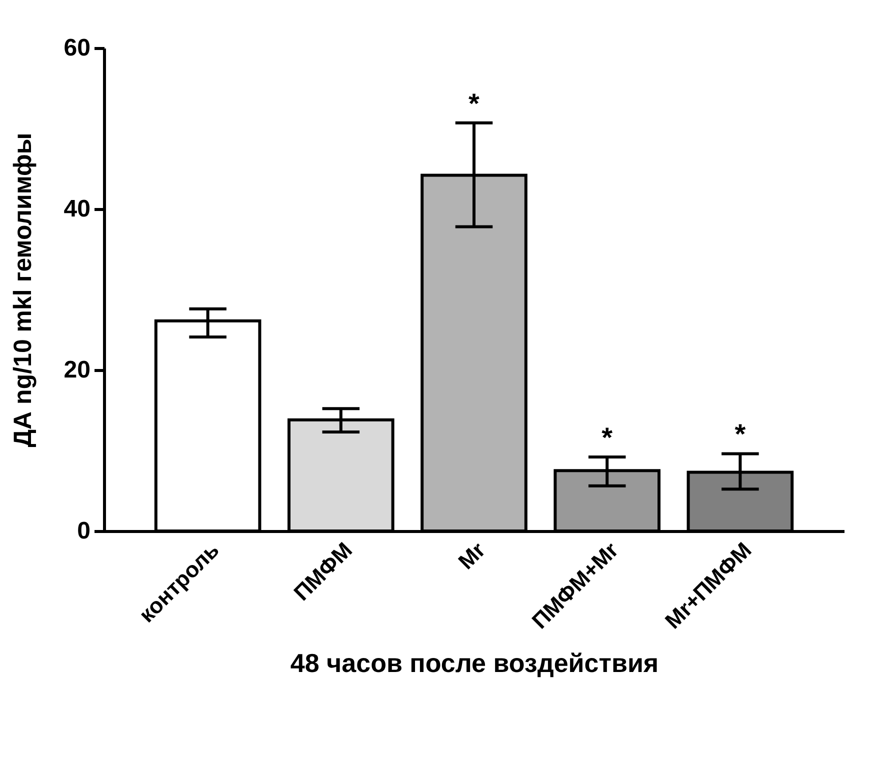 The width and height of the screenshot is (888, 762). What do you see at coordinates (77, 48) in the screenshot?
I see `y-tick-label: 60` at bounding box center [77, 48].